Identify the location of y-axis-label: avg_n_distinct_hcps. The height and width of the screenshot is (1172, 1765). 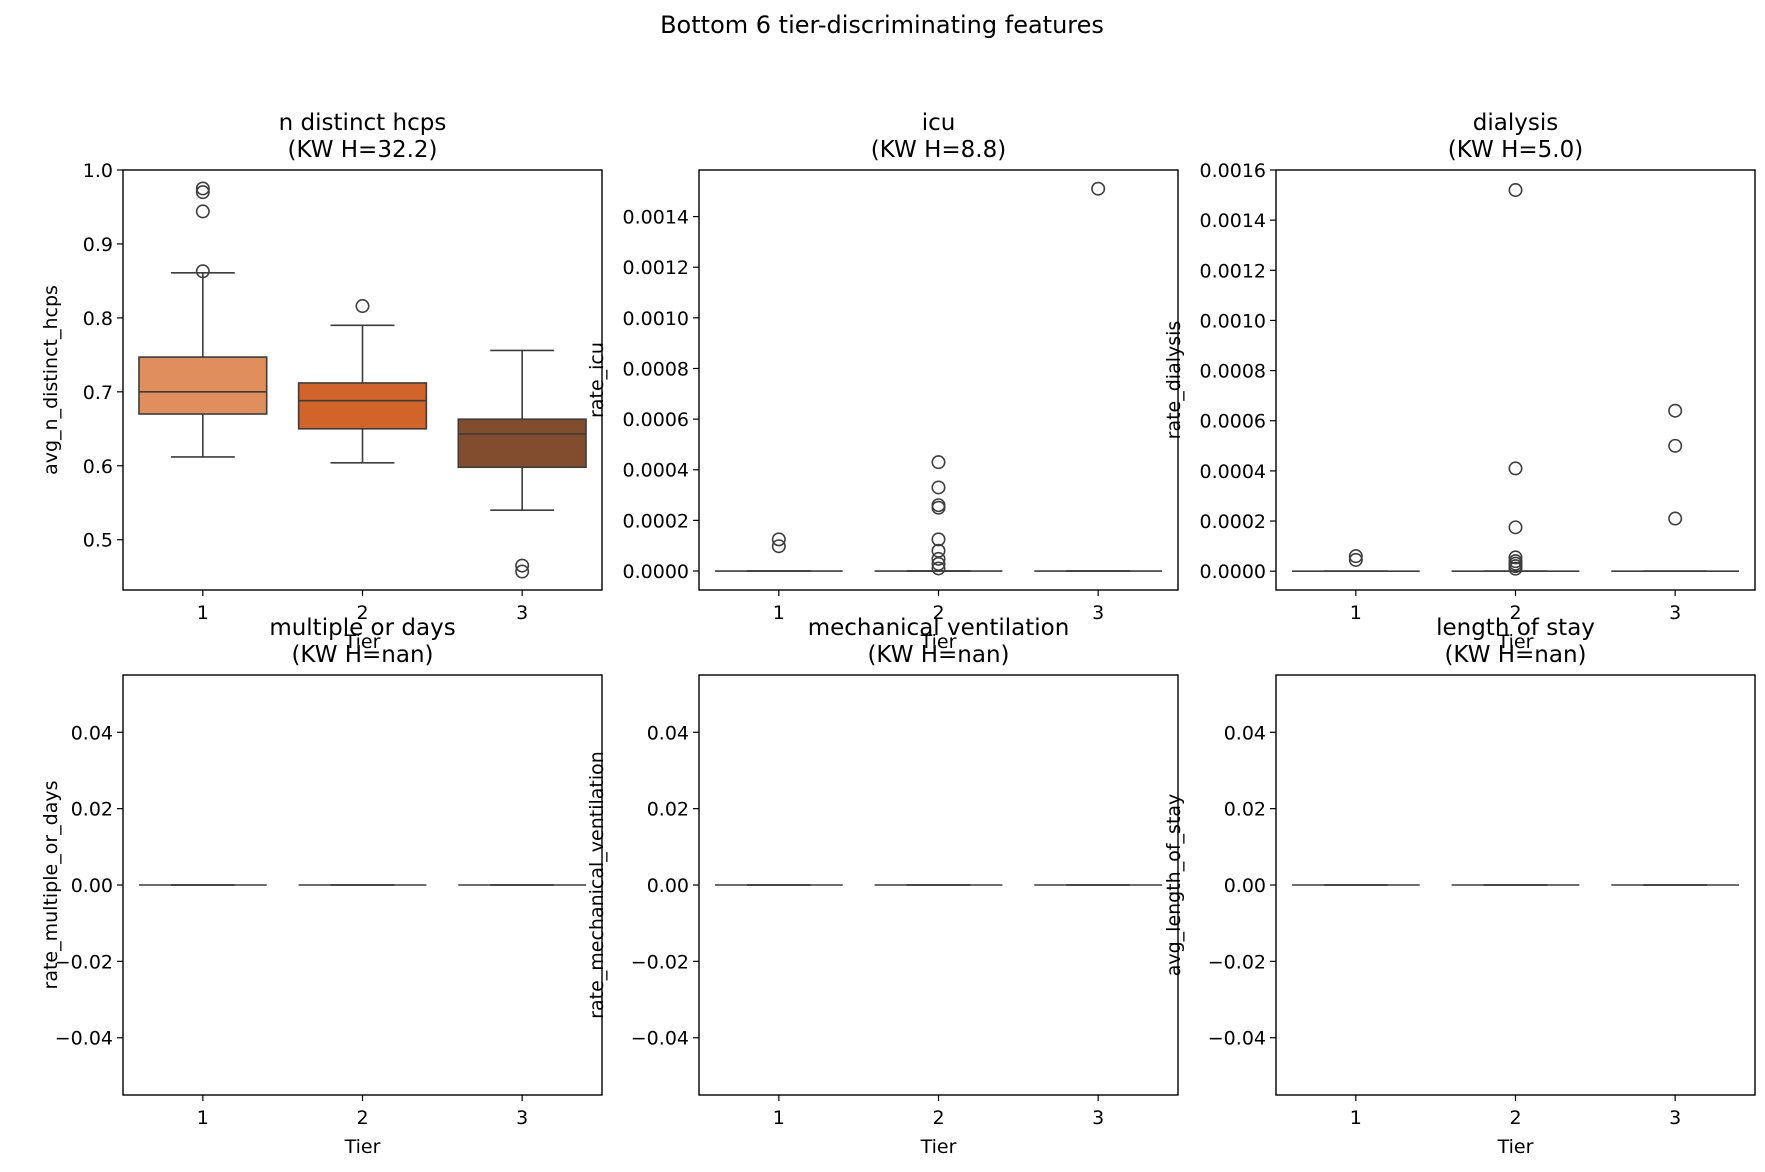
(51, 380).